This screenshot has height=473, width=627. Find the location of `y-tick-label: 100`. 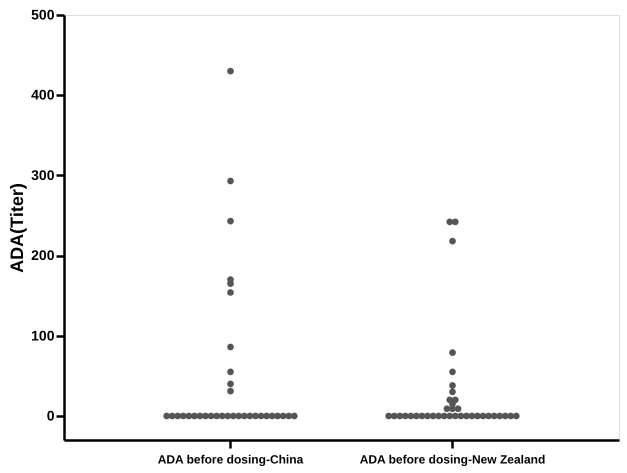

y-tick-label: 100 is located at coordinates (43, 335).